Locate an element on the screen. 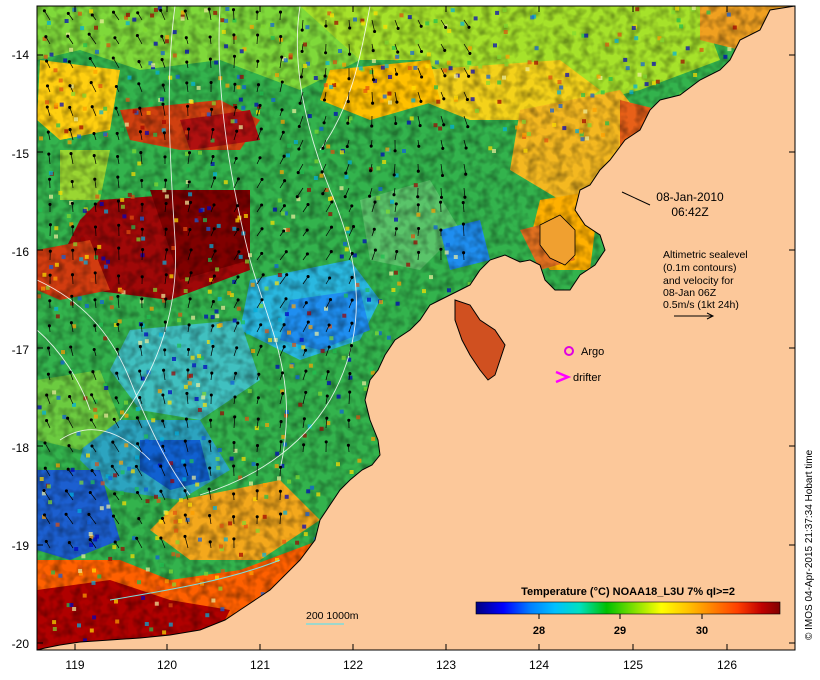  lon-label: 124 is located at coordinates (539, 665).